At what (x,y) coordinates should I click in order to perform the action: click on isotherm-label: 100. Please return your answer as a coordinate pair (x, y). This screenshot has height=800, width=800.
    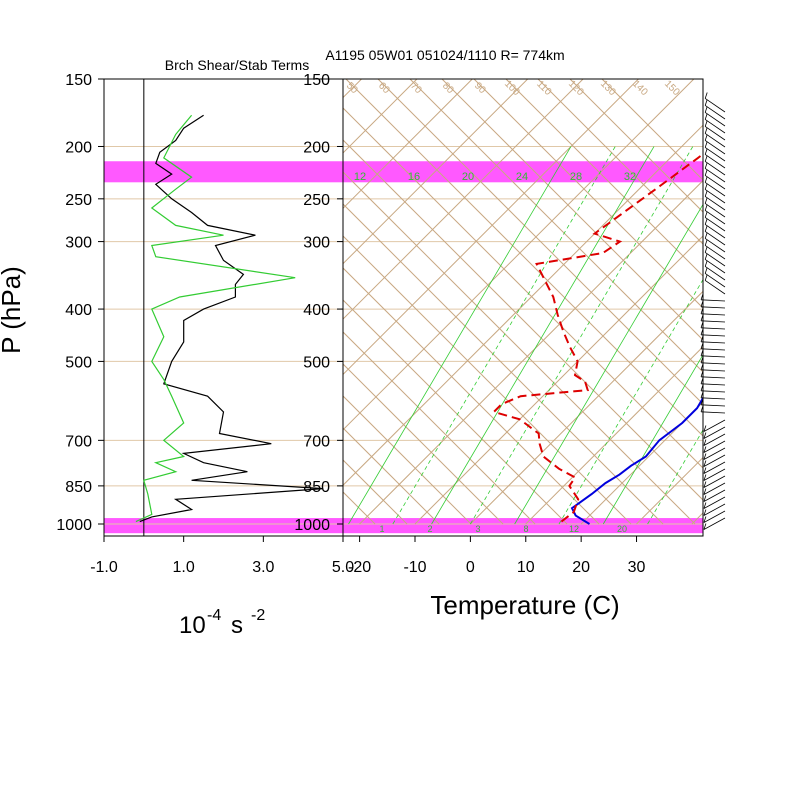
    Looking at the image, I should click on (512, 88).